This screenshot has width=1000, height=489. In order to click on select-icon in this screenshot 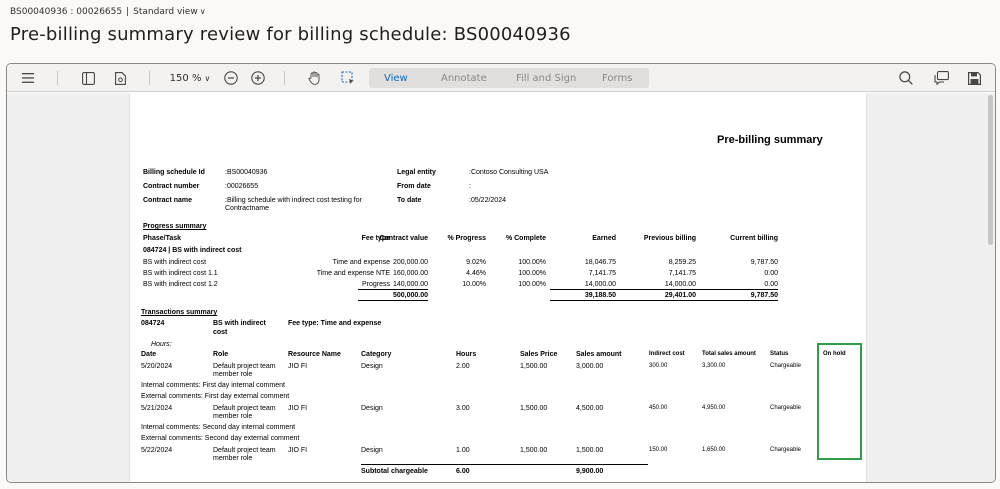, I will do `click(348, 78)`.